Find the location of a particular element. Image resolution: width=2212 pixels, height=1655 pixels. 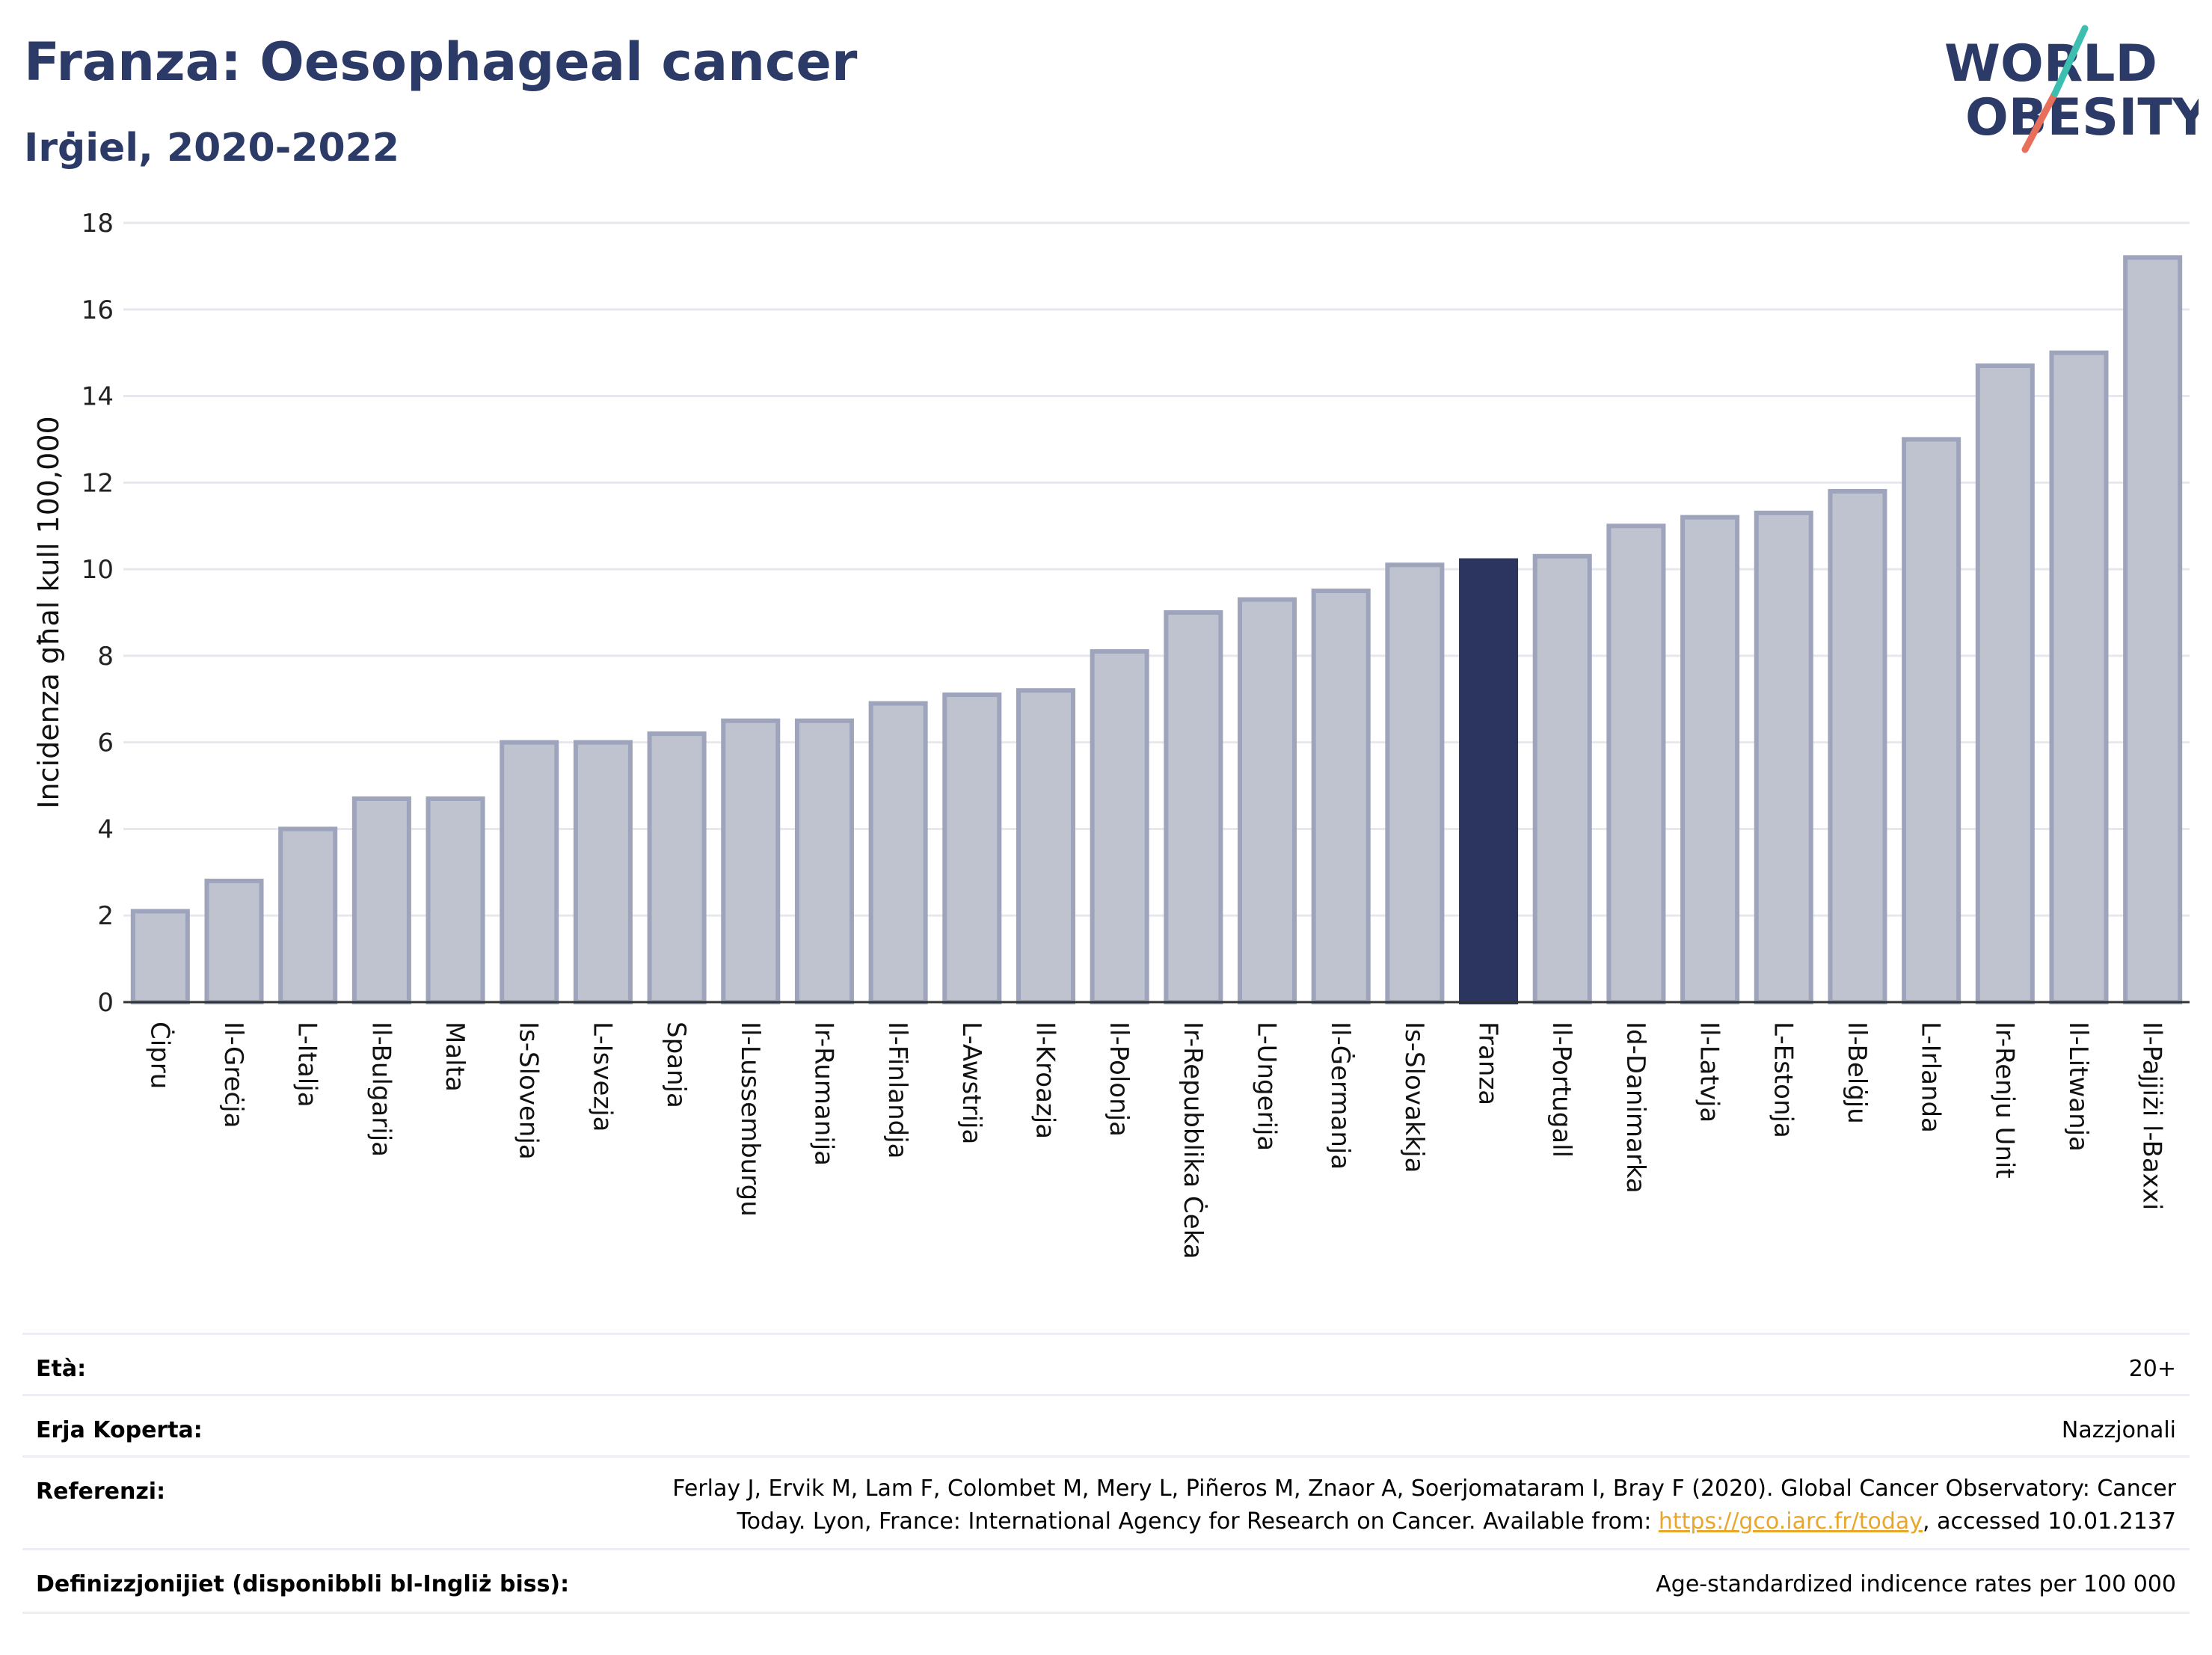

category-label: Il-Pajjiżi l-Baxxi is located at coordinates (2152, 1116).